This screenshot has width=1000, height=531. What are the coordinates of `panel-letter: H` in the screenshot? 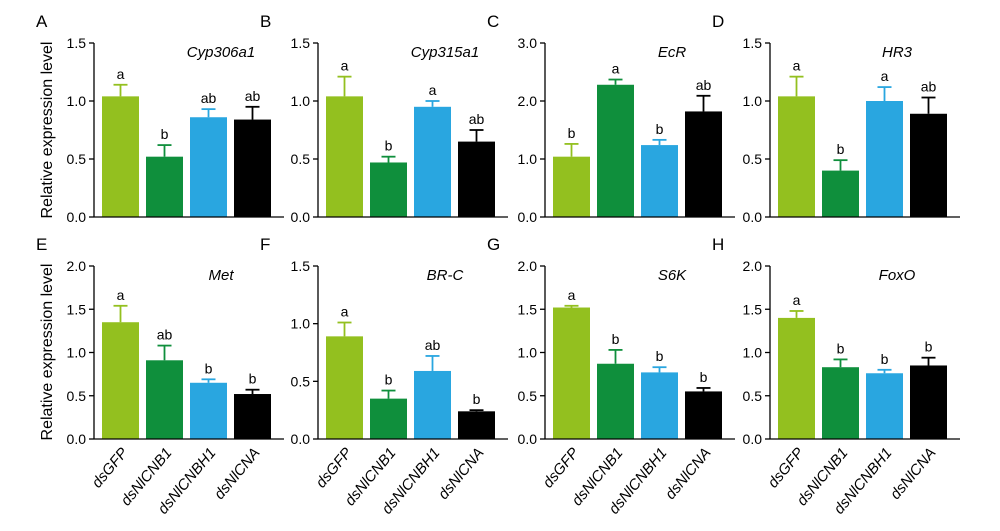 It's located at (718, 244).